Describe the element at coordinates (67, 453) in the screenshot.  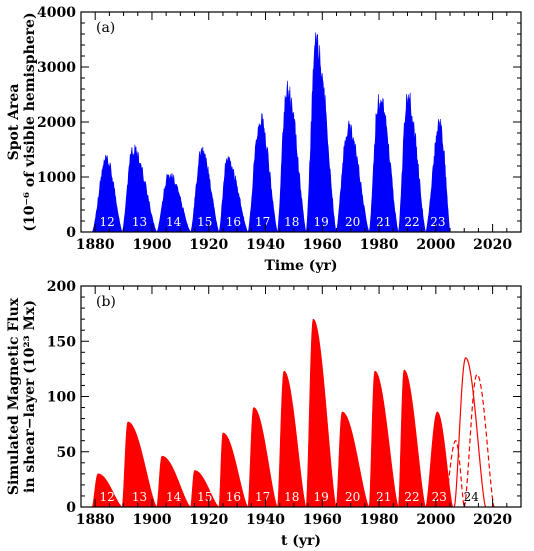
I see `y-tick-label: 50` at that location.